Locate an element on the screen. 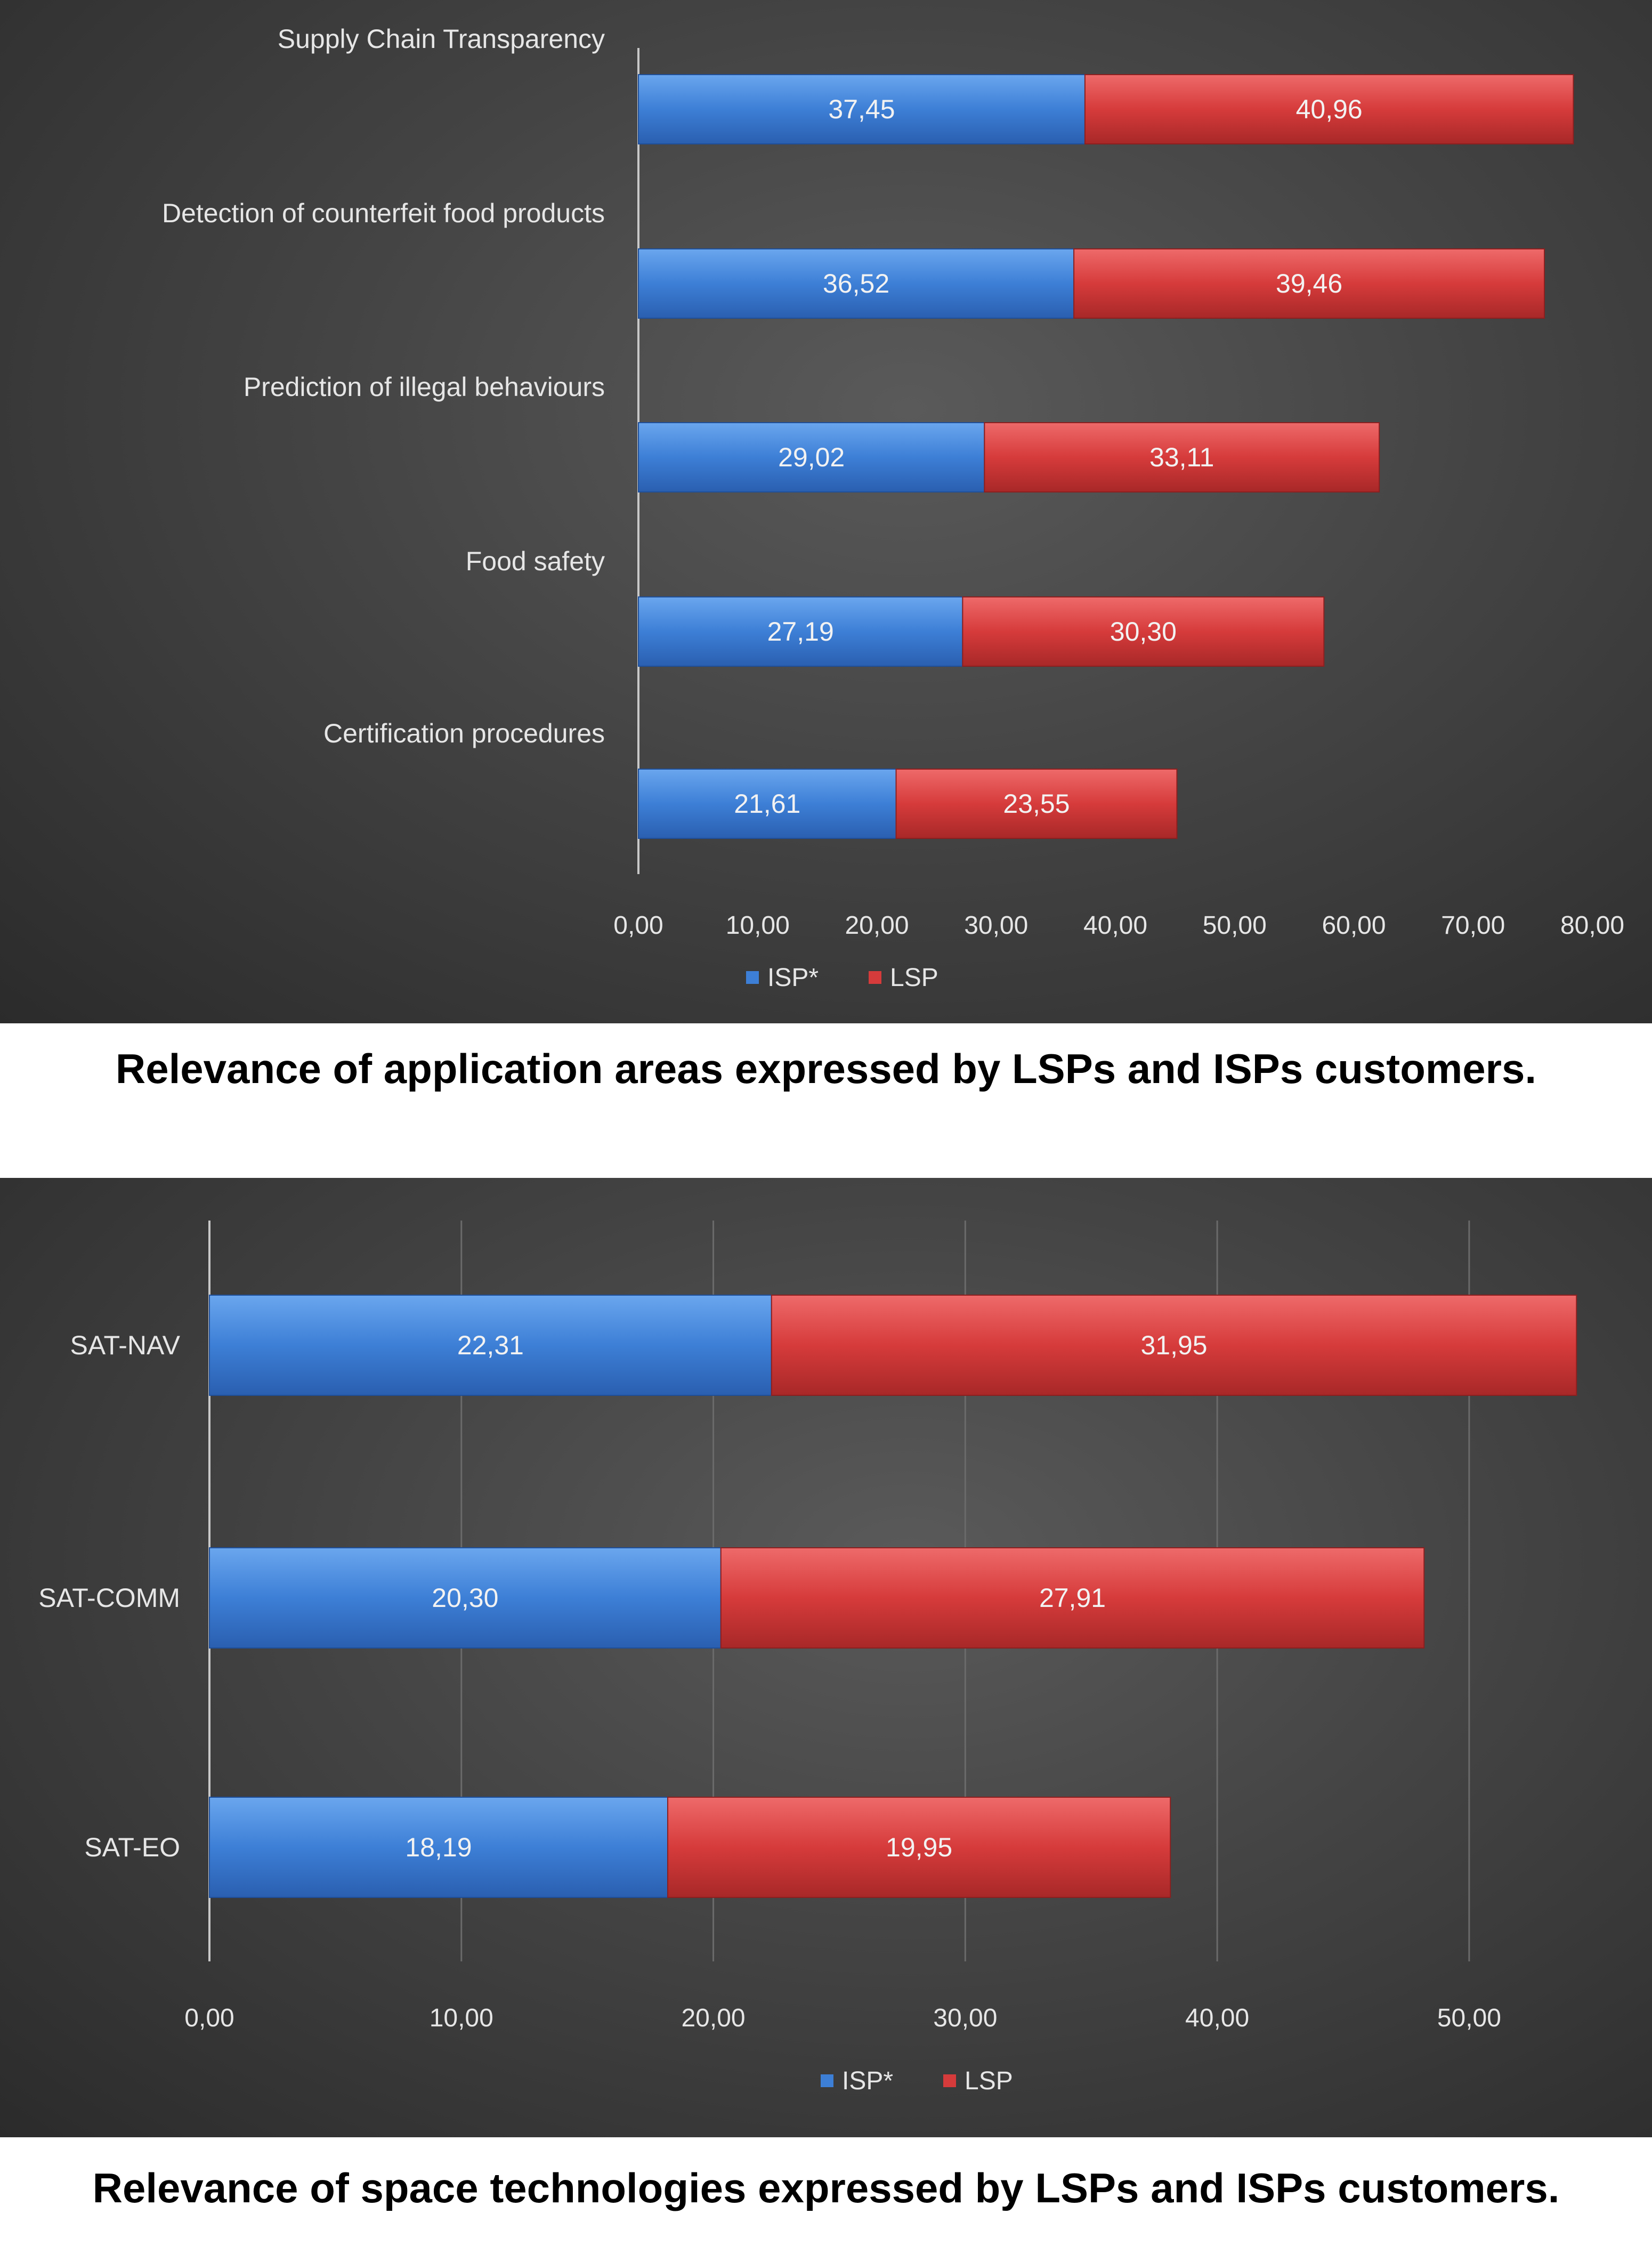 The width and height of the screenshot is (1652, 2246). category-label: Certification procedures is located at coordinates (464, 733).